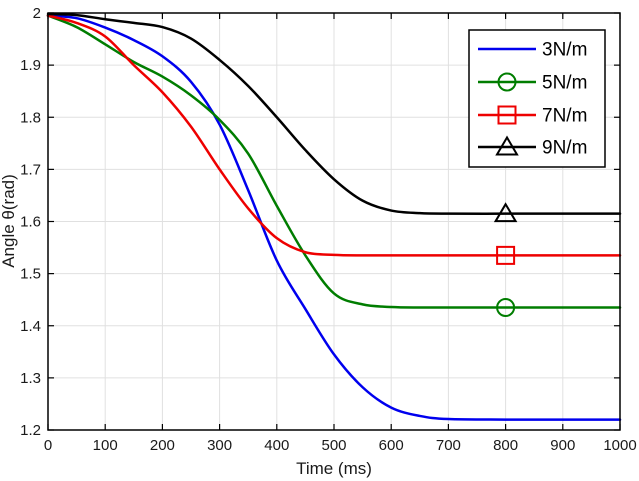 This screenshot has width=639, height=481. What do you see at coordinates (30, 222) in the screenshot?
I see `y-tick-label: 1.6` at bounding box center [30, 222].